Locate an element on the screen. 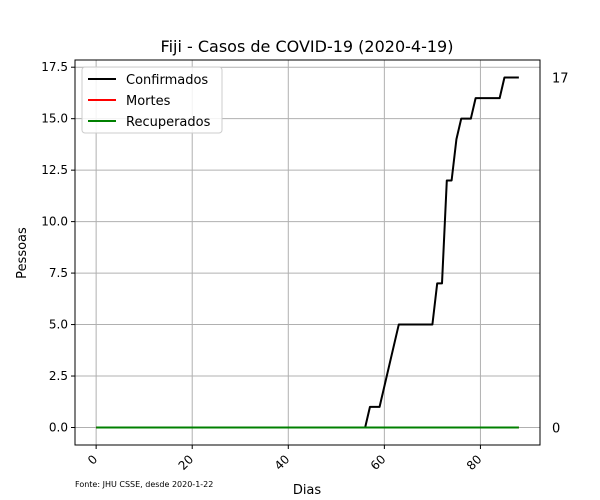  legend-label: Mortes is located at coordinates (148, 101).